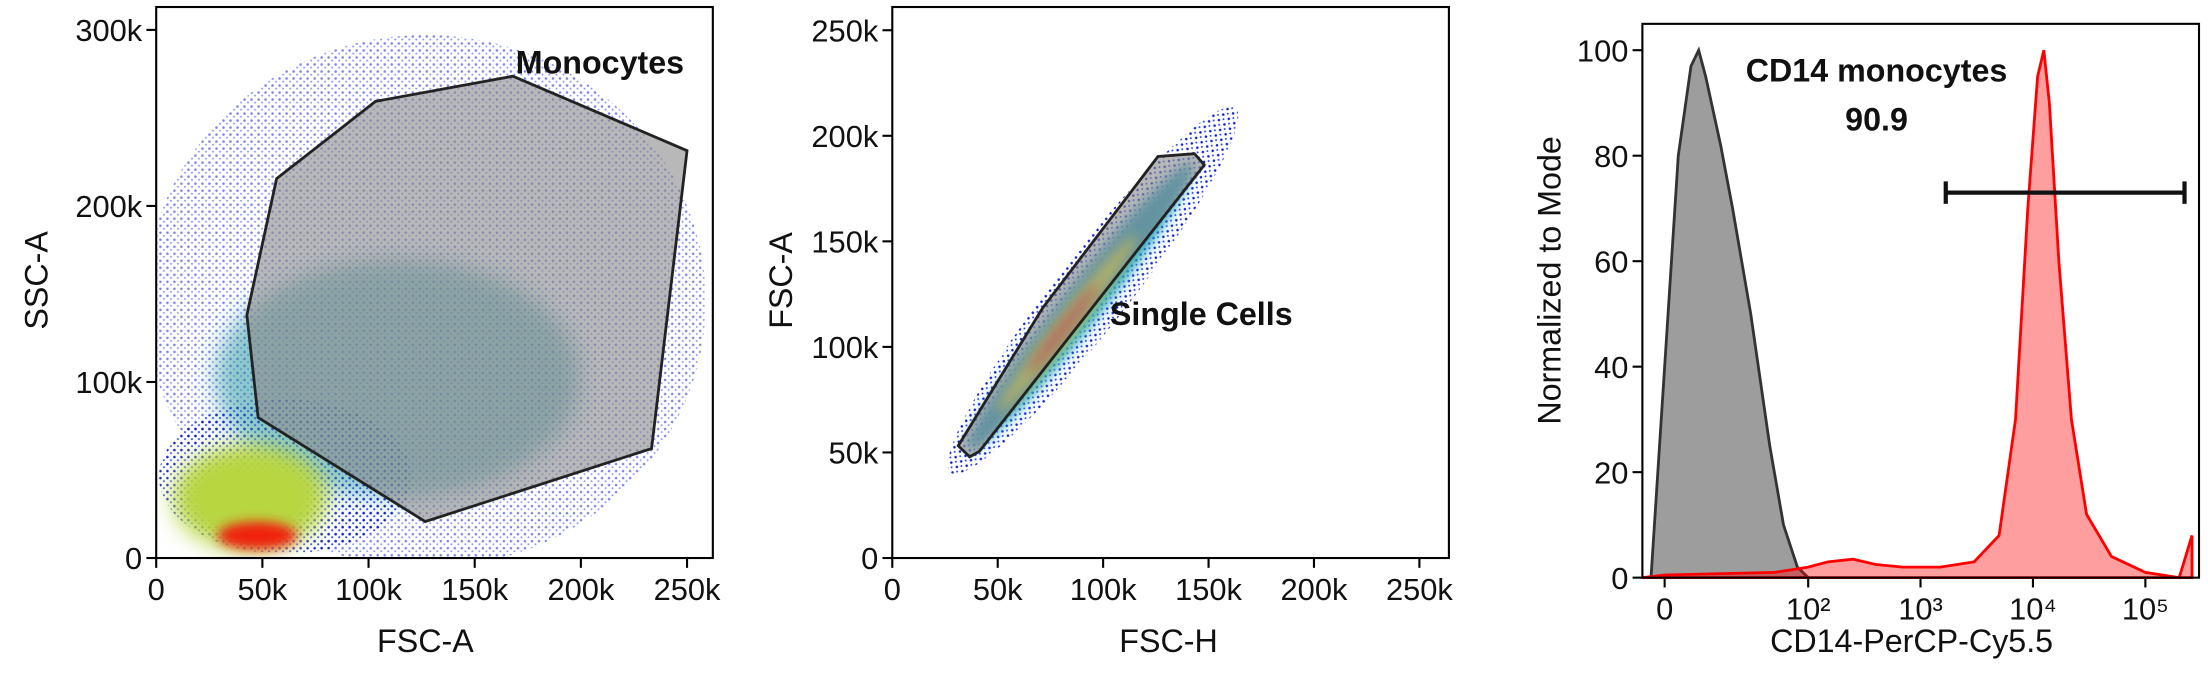  I want to click on y-tick-label: 300k, so click(108, 30).